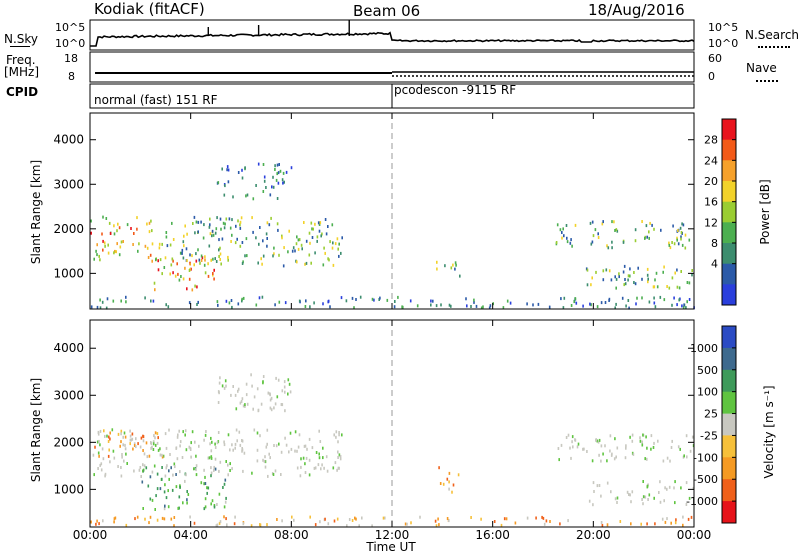  Describe the element at coordinates (20, 46) in the screenshot. I see `nsky-legend-line` at that location.